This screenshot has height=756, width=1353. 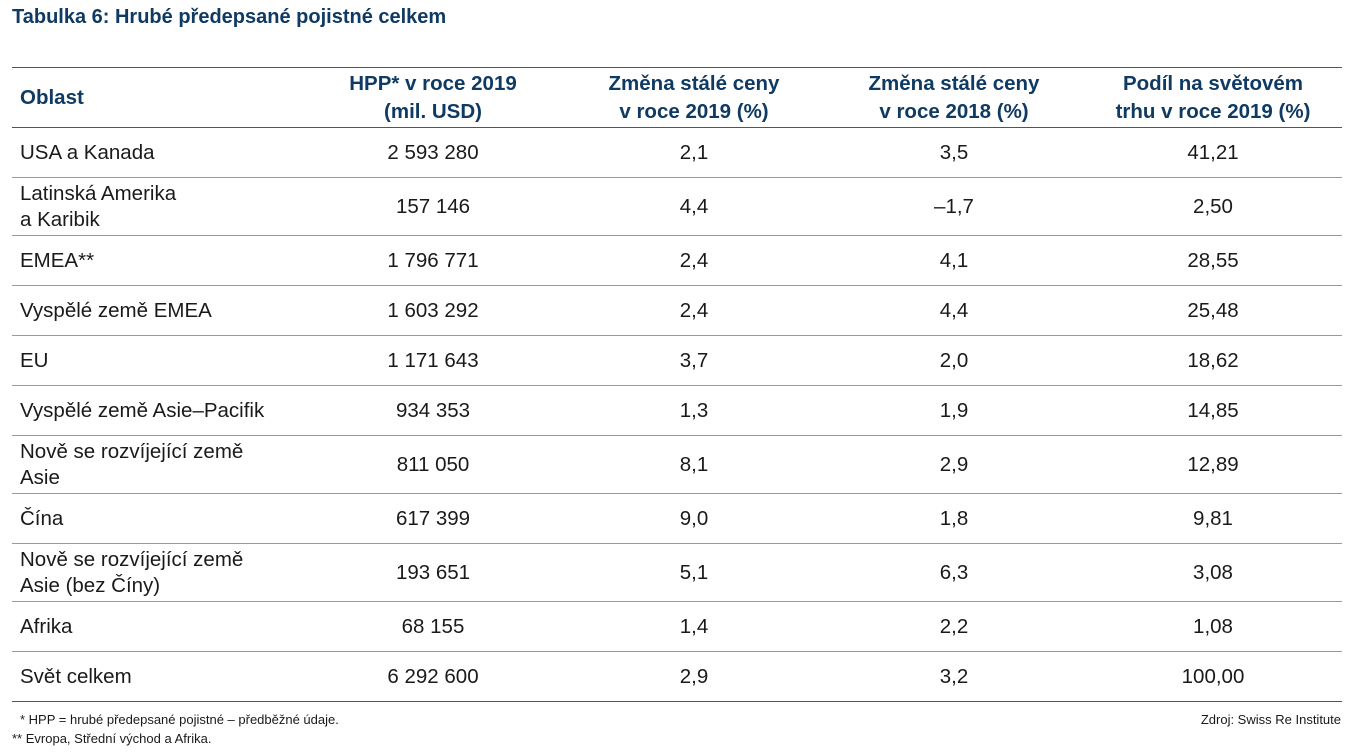 What do you see at coordinates (157, 360) in the screenshot?
I see `cell-region: EU` at bounding box center [157, 360].